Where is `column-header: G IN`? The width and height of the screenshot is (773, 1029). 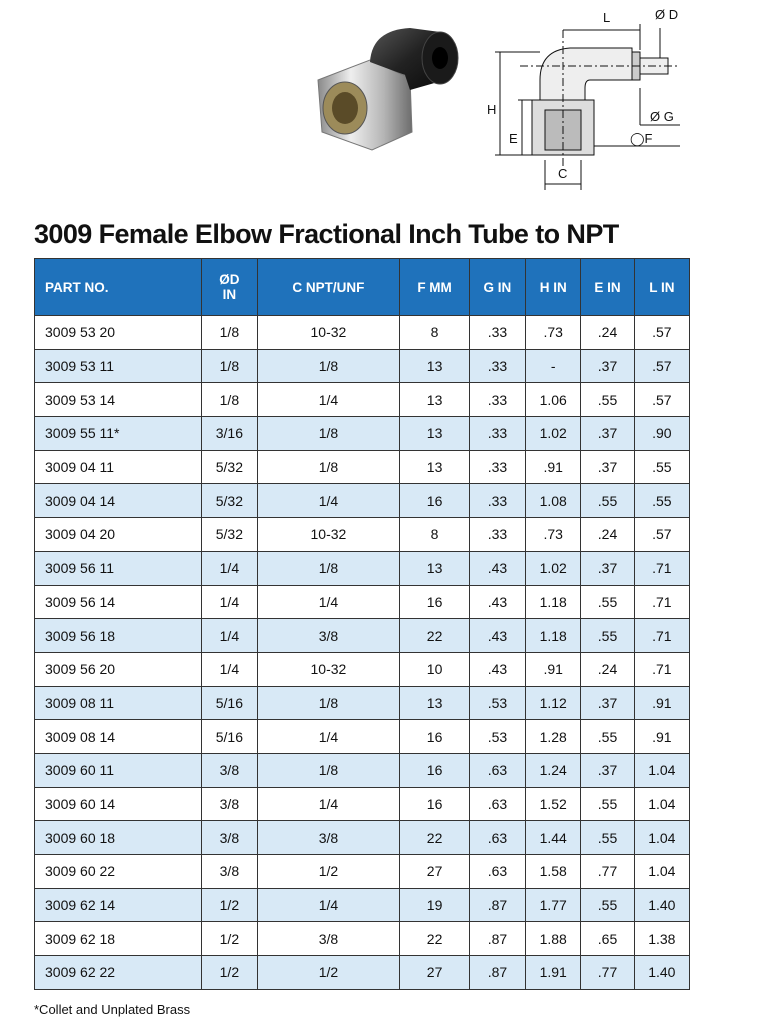 column-header: G IN is located at coordinates (497, 287).